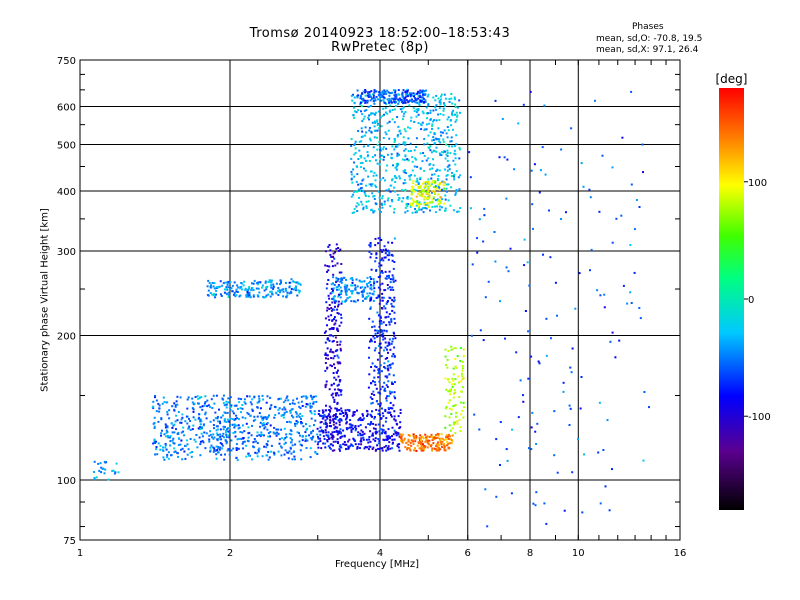 The height and width of the screenshot is (600, 800). I want to click on y-tick-label: 500, so click(66, 146).